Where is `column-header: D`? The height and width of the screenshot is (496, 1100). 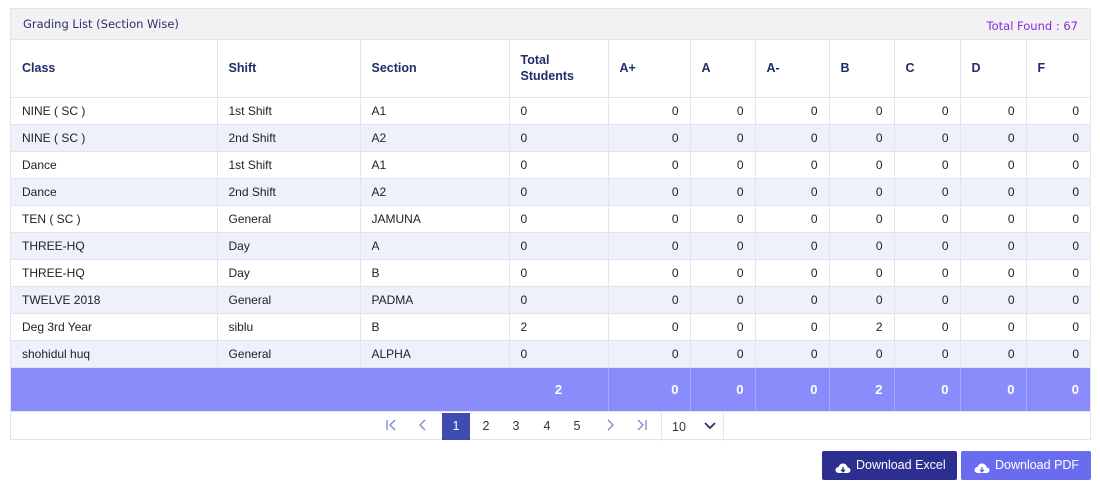 column-header: D is located at coordinates (993, 69).